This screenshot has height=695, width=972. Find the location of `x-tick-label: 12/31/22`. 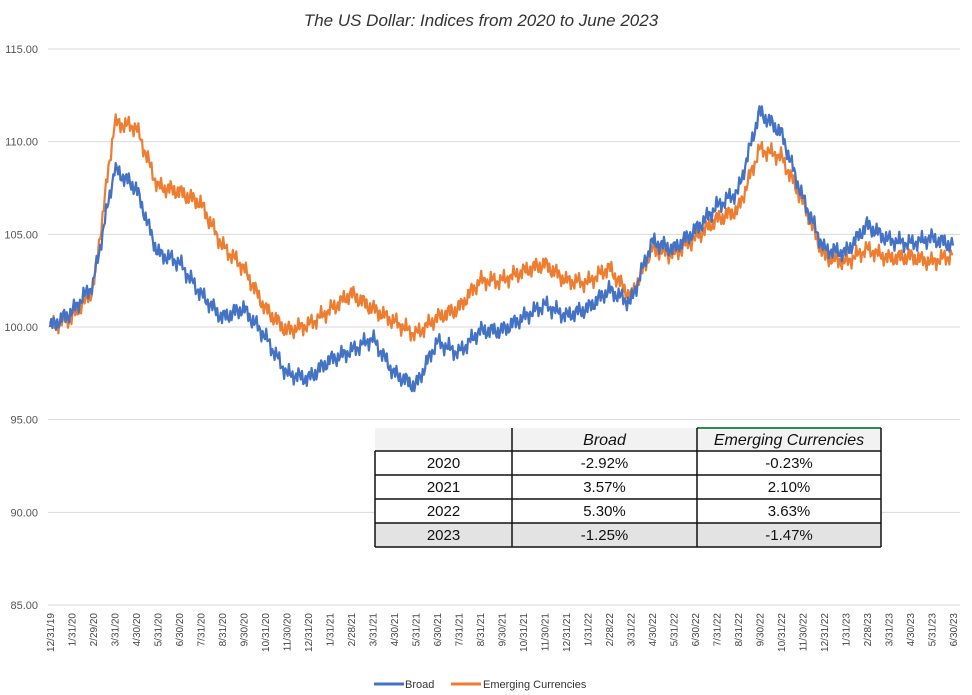

x-tick-label: 12/31/22 is located at coordinates (825, 632).